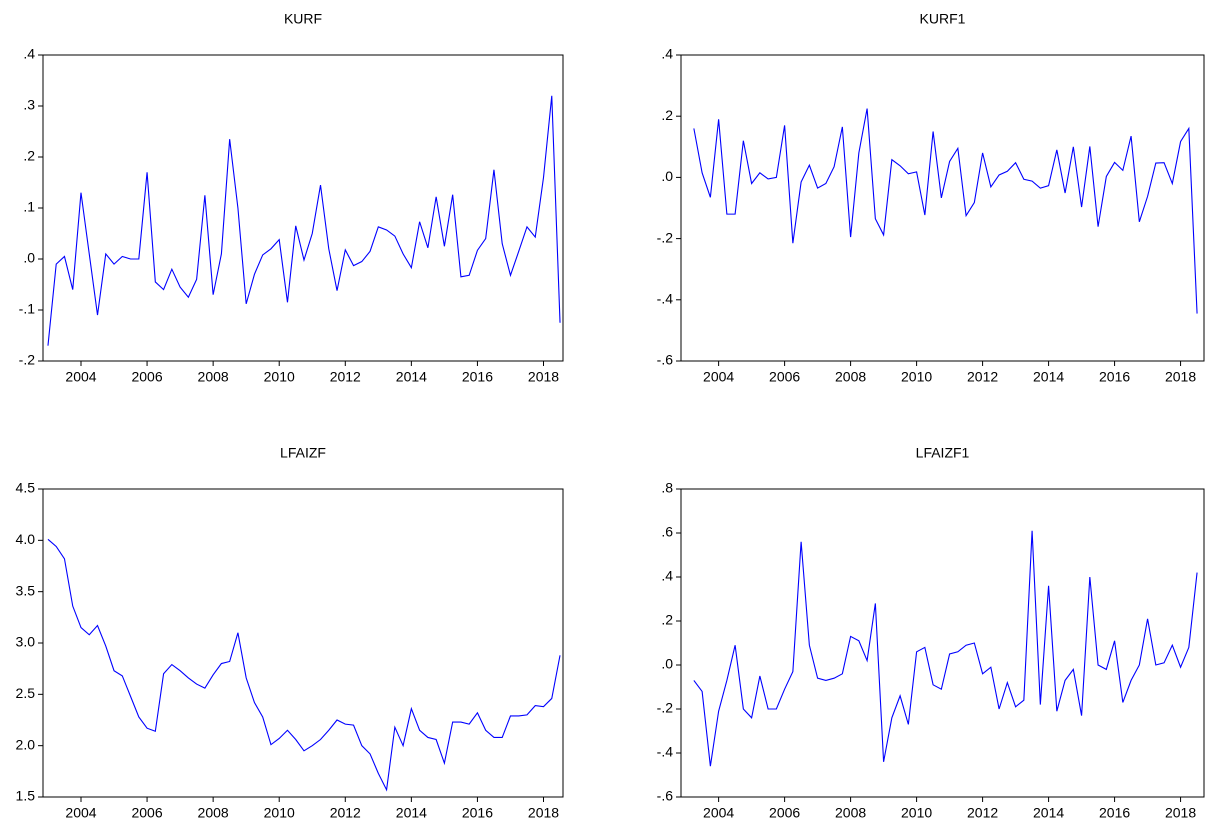 The image size is (1231, 839). Describe the element at coordinates (27, 309) in the screenshot. I see `y-tick-label: -.1` at that location.